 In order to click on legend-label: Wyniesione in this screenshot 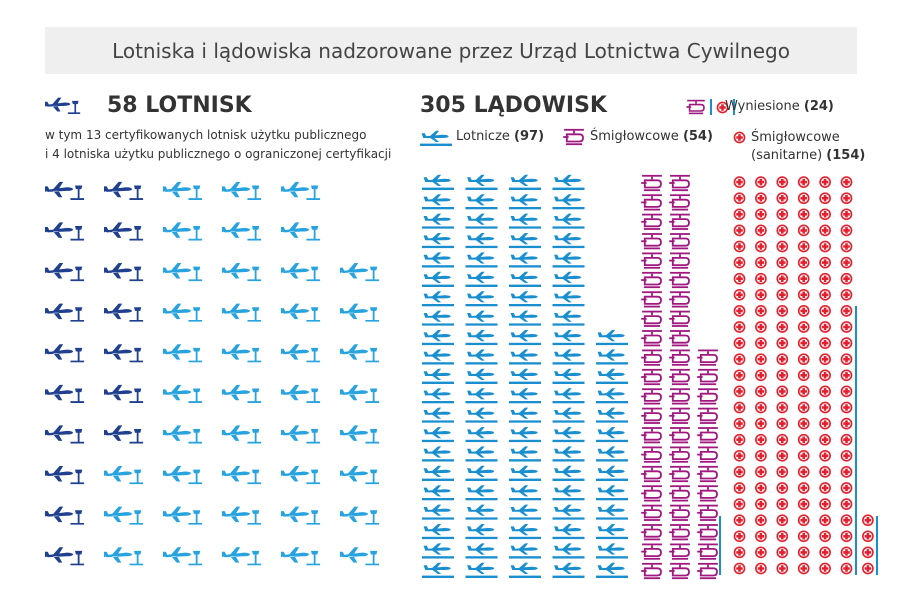, I will do `click(762, 106)`.